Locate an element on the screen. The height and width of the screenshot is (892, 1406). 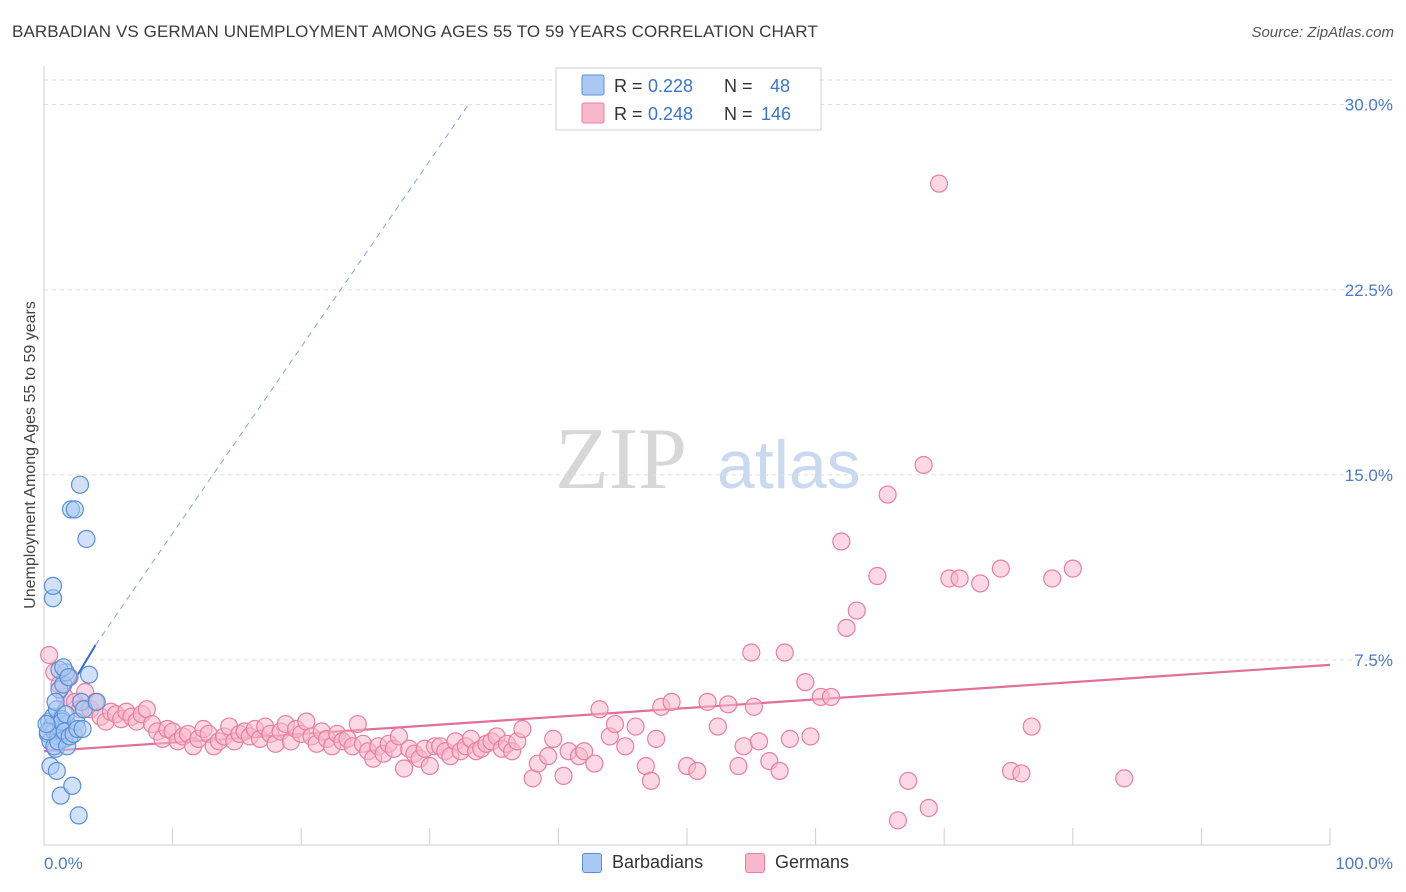
legend-n-value-2: 146 is located at coordinates (776, 114).